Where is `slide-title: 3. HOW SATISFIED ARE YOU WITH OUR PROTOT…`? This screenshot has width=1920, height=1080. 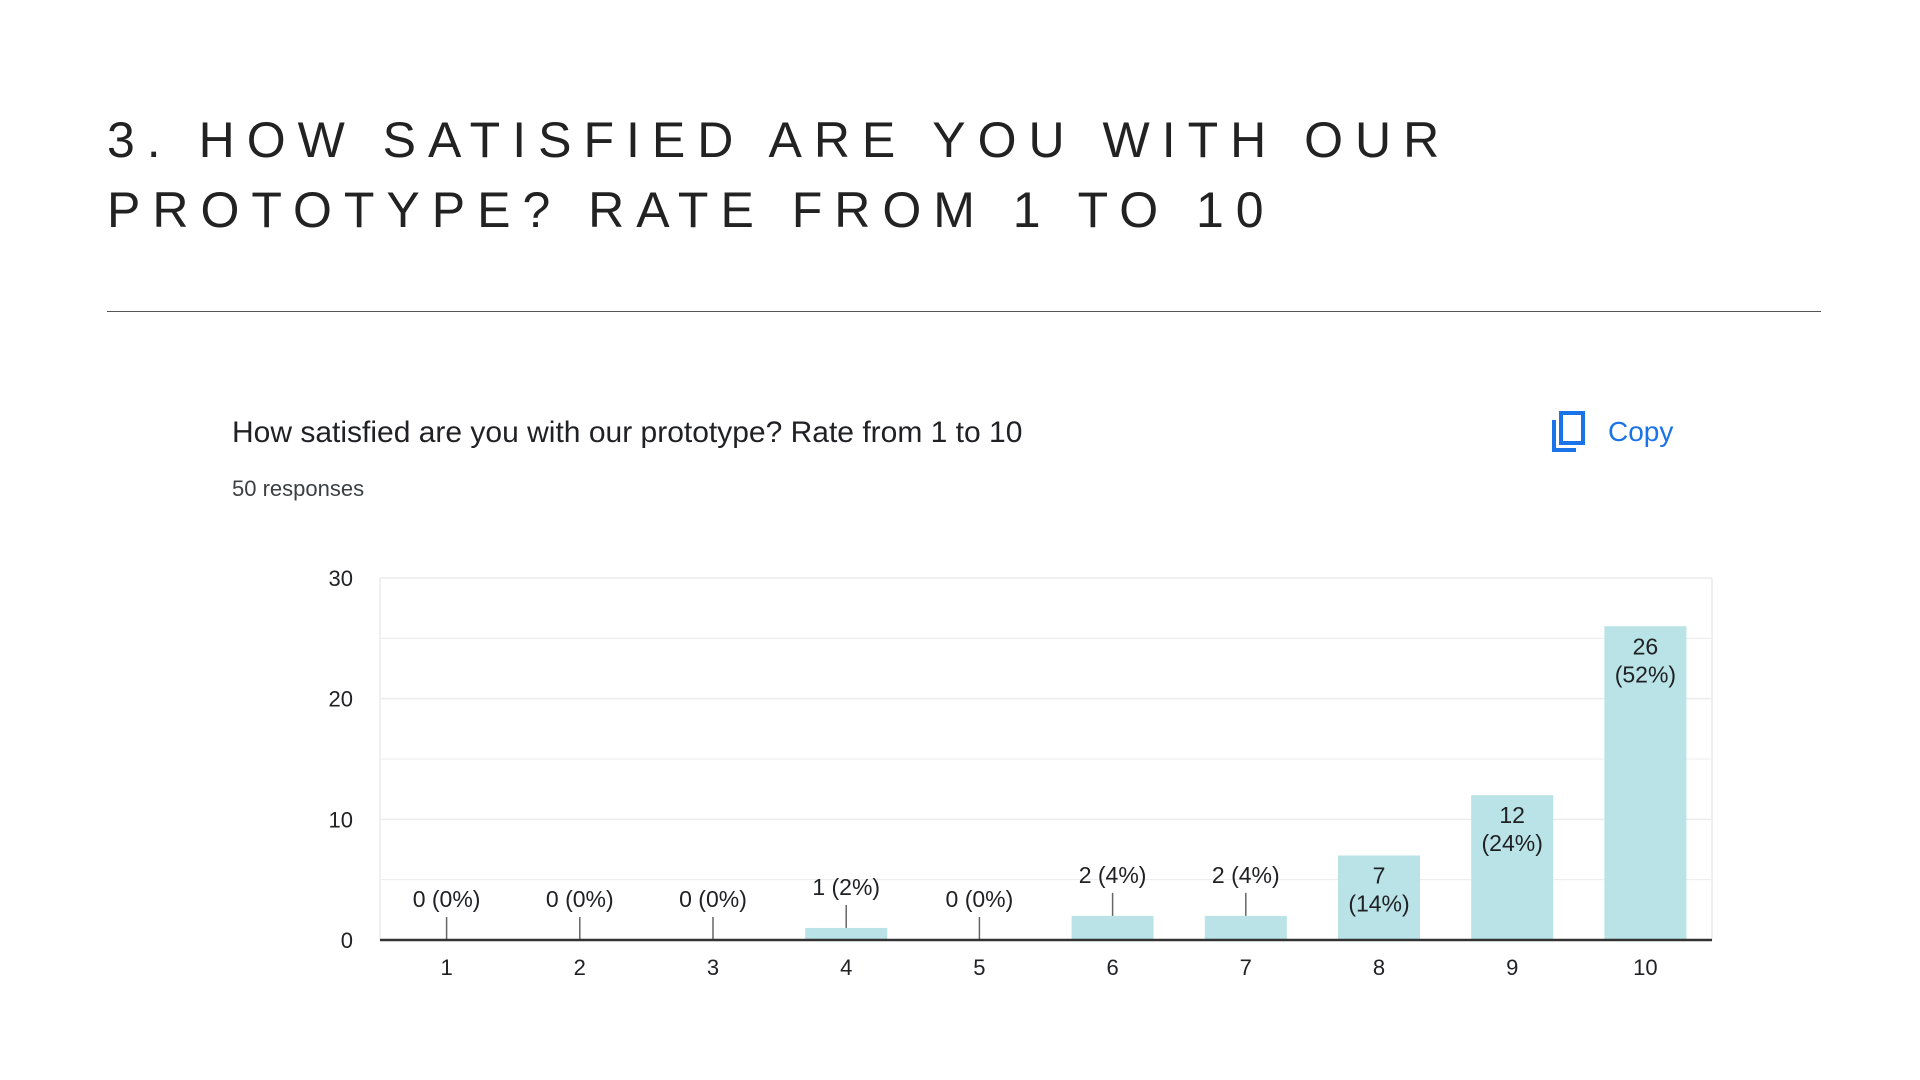
slide-title: 3. HOW SATISFIED ARE YOU WITH OUR PROTOT… is located at coordinates (857, 175).